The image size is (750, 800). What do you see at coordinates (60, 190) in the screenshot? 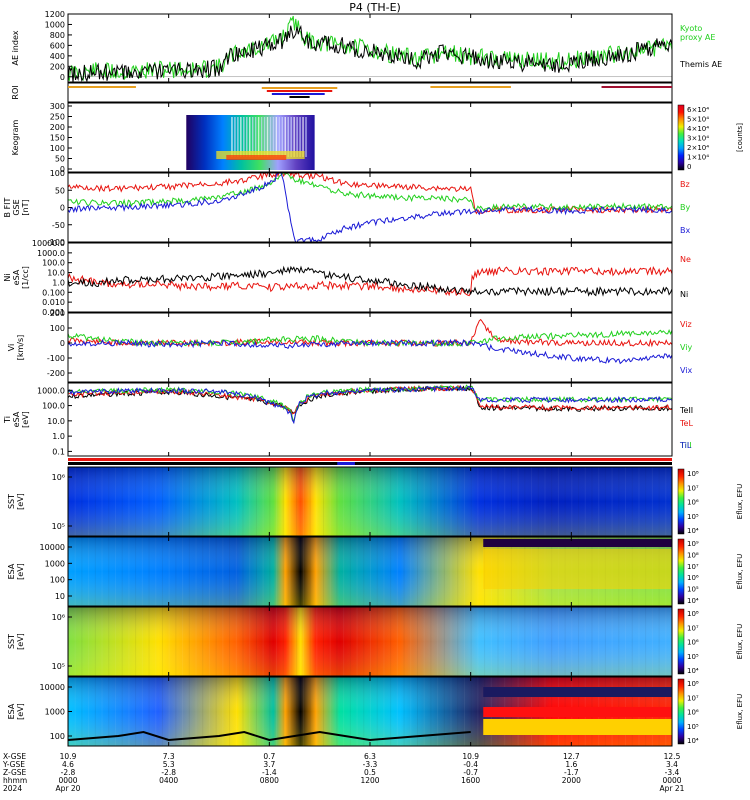
I see `bfield-ytick-label: 50` at bounding box center [60, 190].